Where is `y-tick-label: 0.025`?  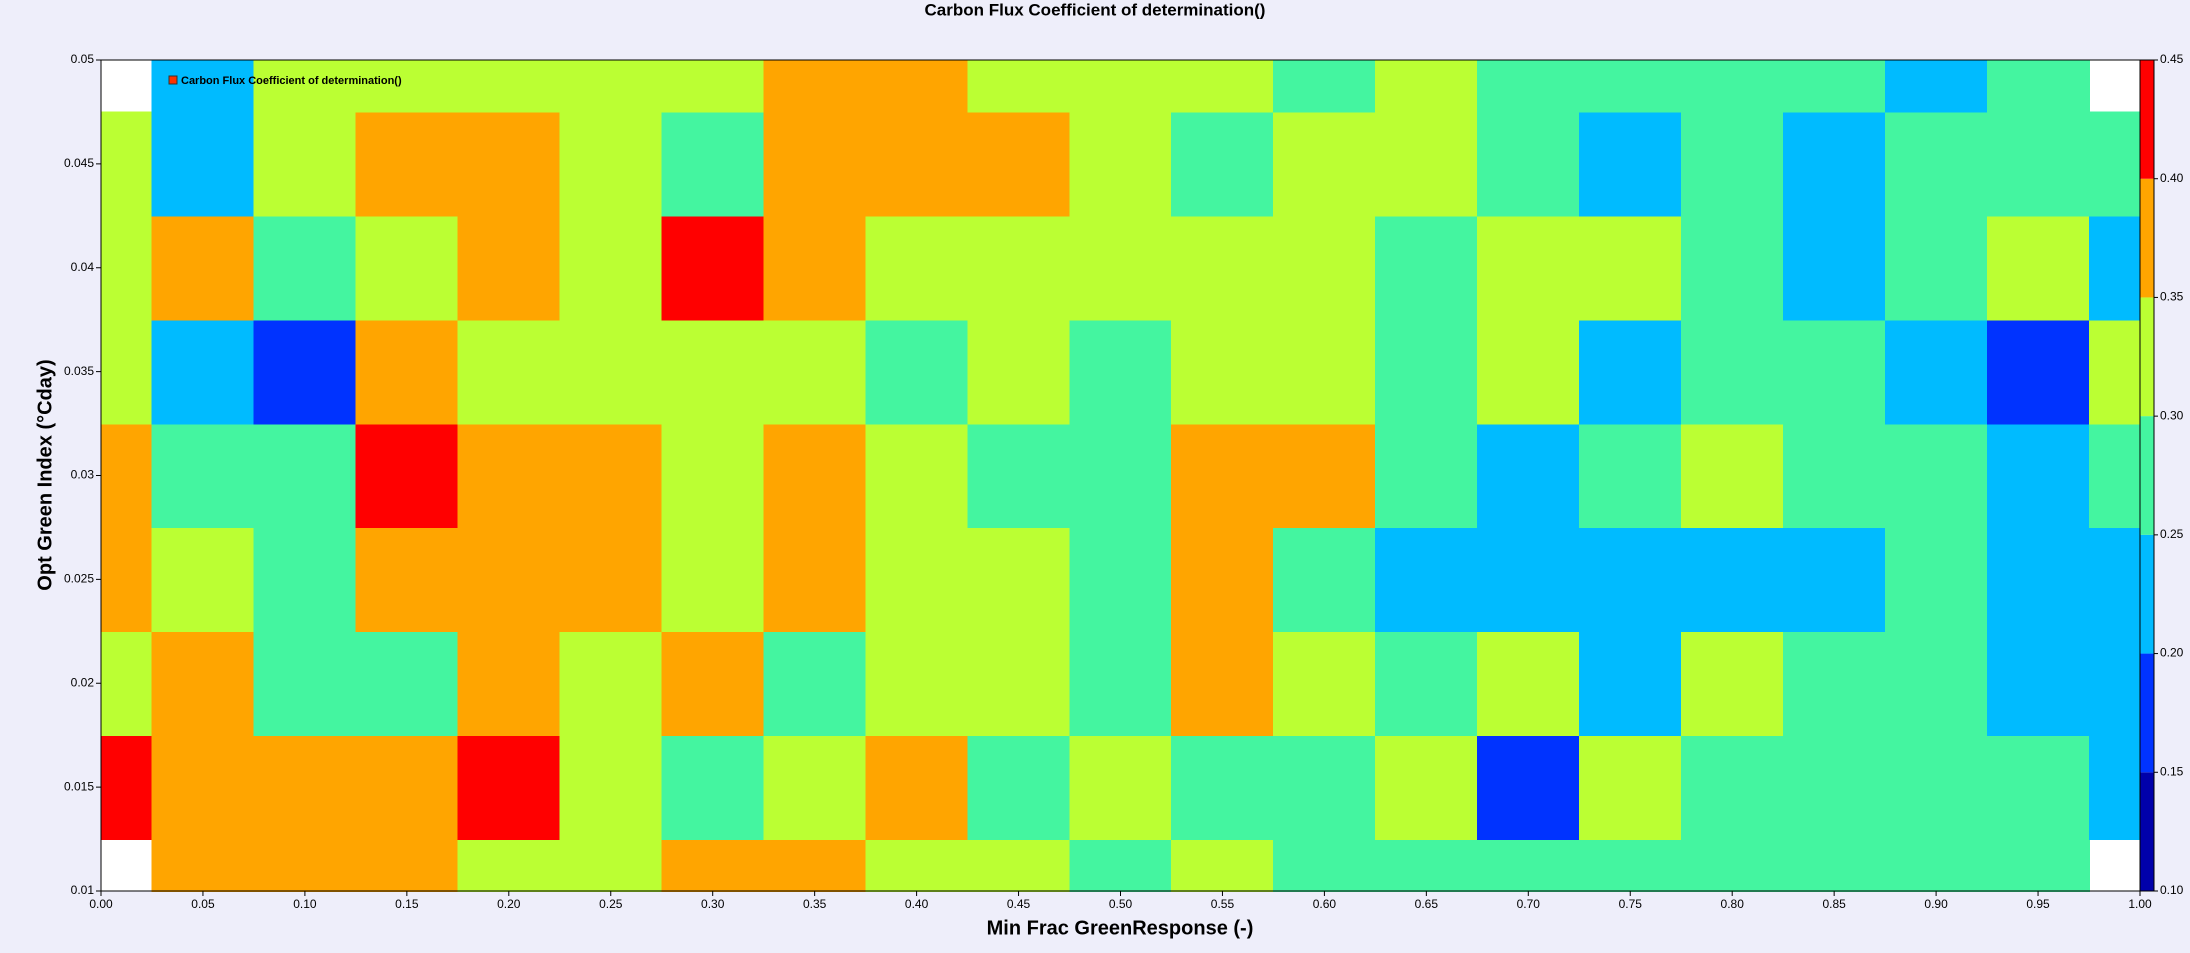
y-tick-label: 0.025 is located at coordinates (79, 579).